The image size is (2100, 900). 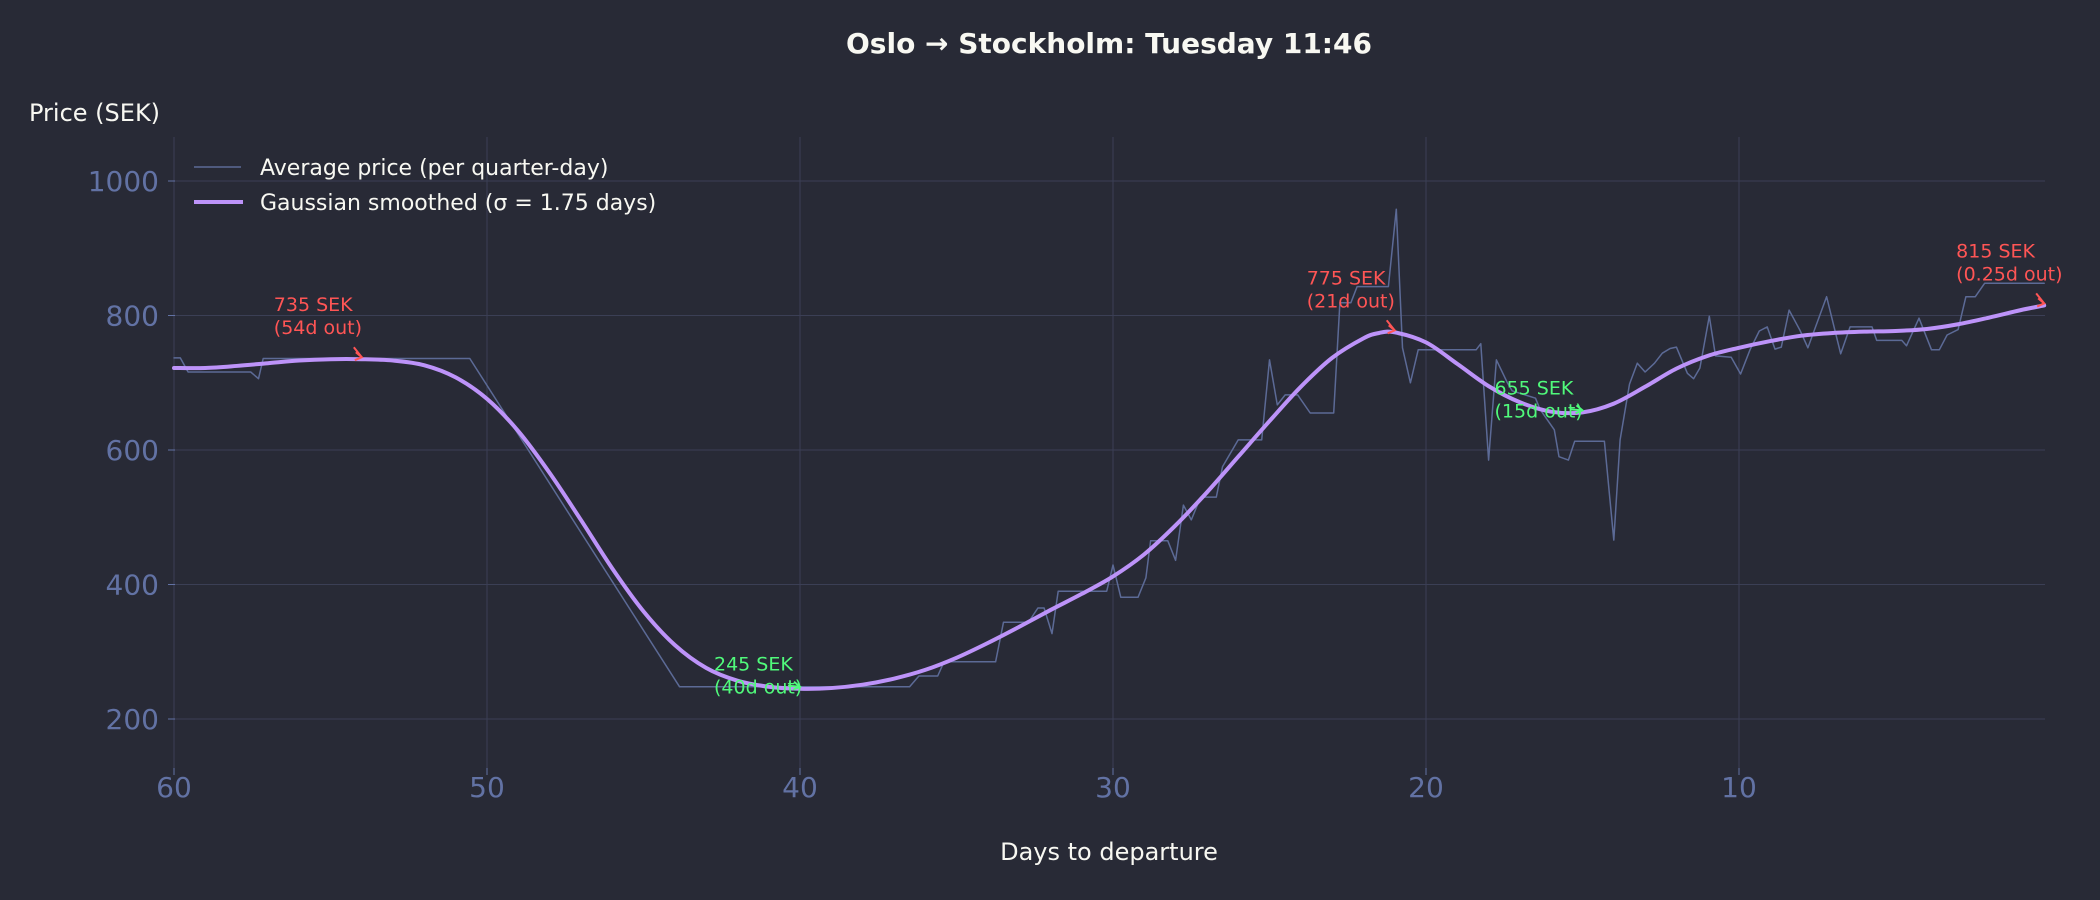 What do you see at coordinates (1109, 43) in the screenshot?
I see `chart-title: Oslo → Stockholm: Tuesday 11:46` at bounding box center [1109, 43].